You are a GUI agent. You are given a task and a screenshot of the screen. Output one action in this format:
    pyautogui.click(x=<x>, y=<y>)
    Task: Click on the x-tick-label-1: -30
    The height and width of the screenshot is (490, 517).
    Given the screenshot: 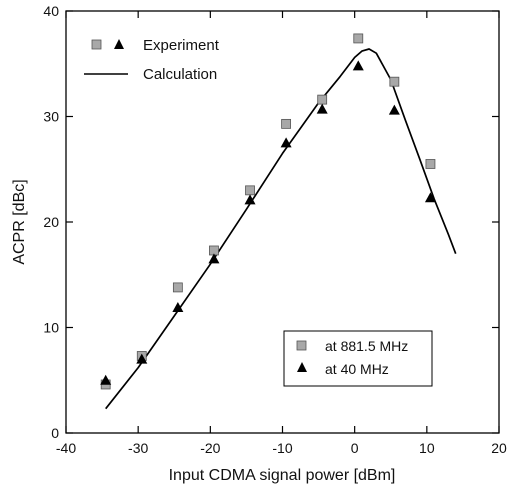 What is the action you would take?
    pyautogui.click(x=138, y=448)
    